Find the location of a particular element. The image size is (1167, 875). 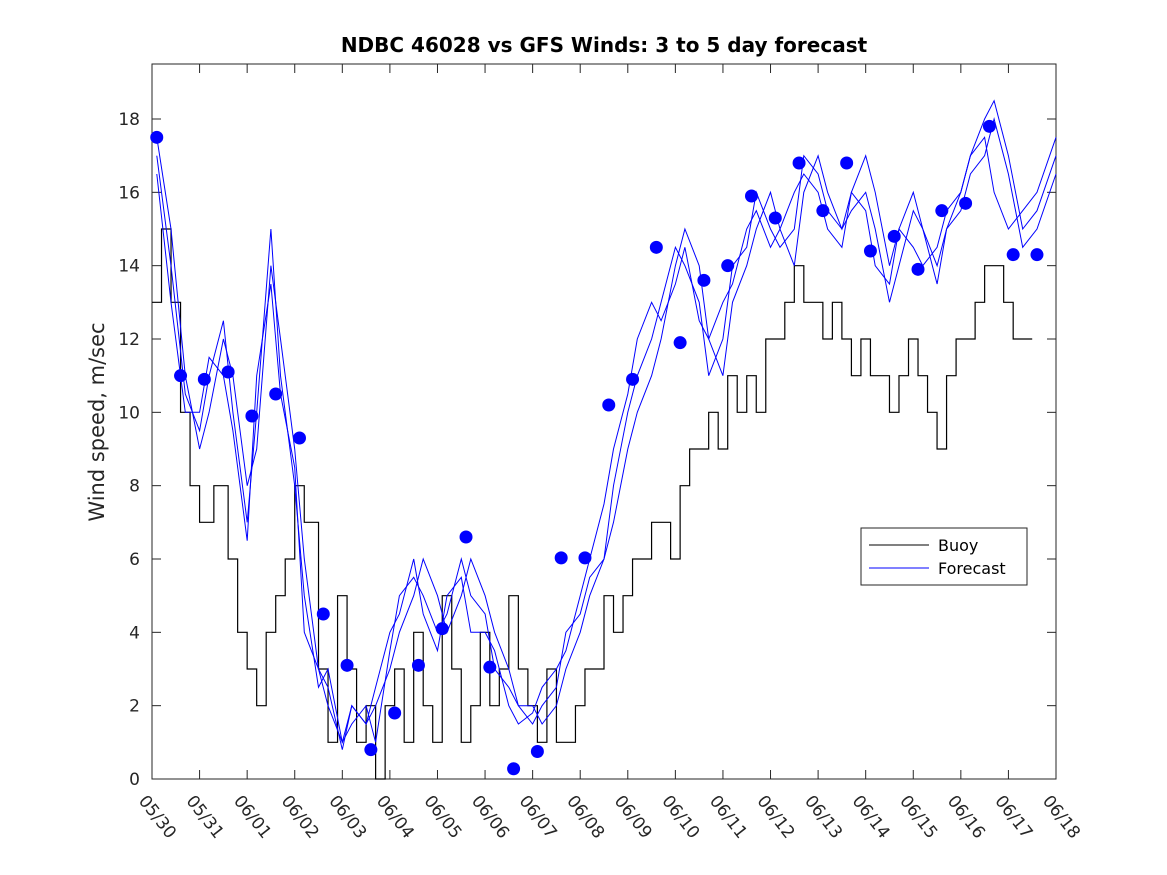

legend-box is located at coordinates (944, 556).